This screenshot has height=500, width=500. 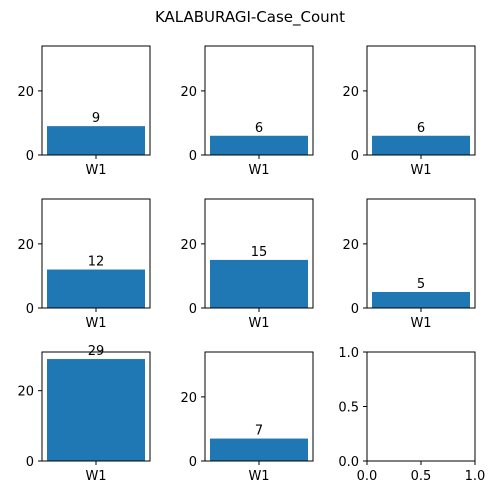 I want to click on subplot-3: 6 0 20 W1, so click(x=409, y=111).